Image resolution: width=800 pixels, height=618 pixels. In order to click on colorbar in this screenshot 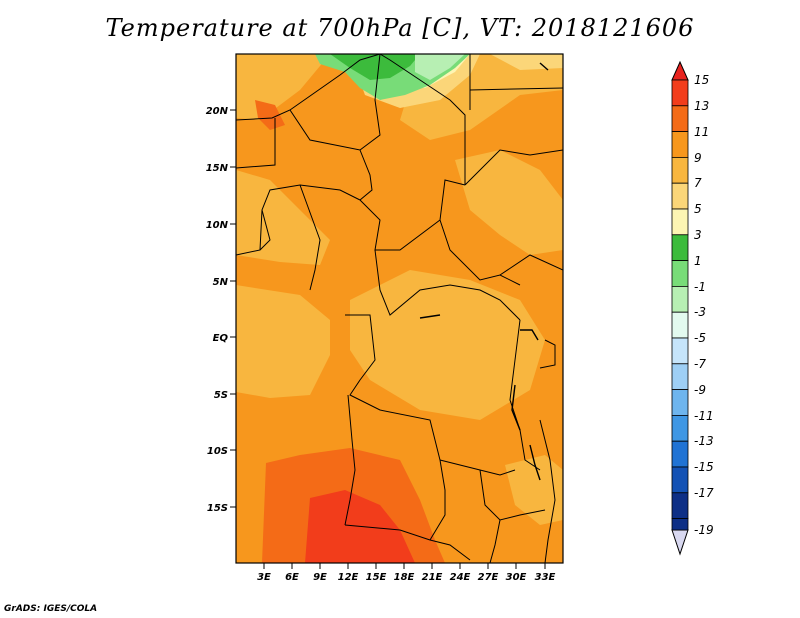, I will do `click(680, 308)`.